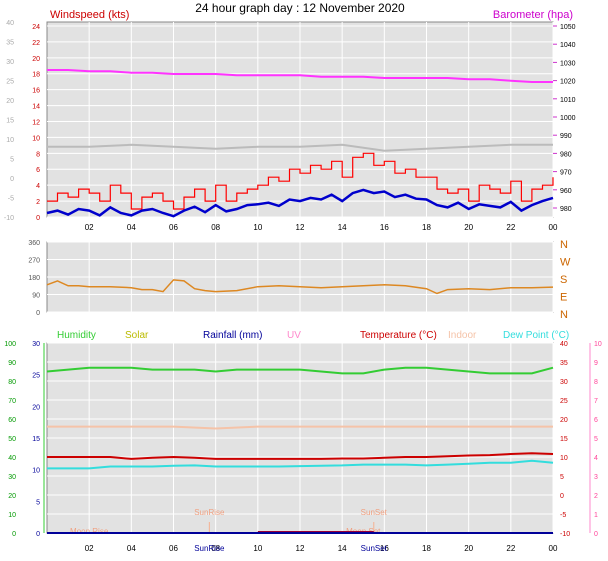  I want to click on wind-line, so click(300, 203).